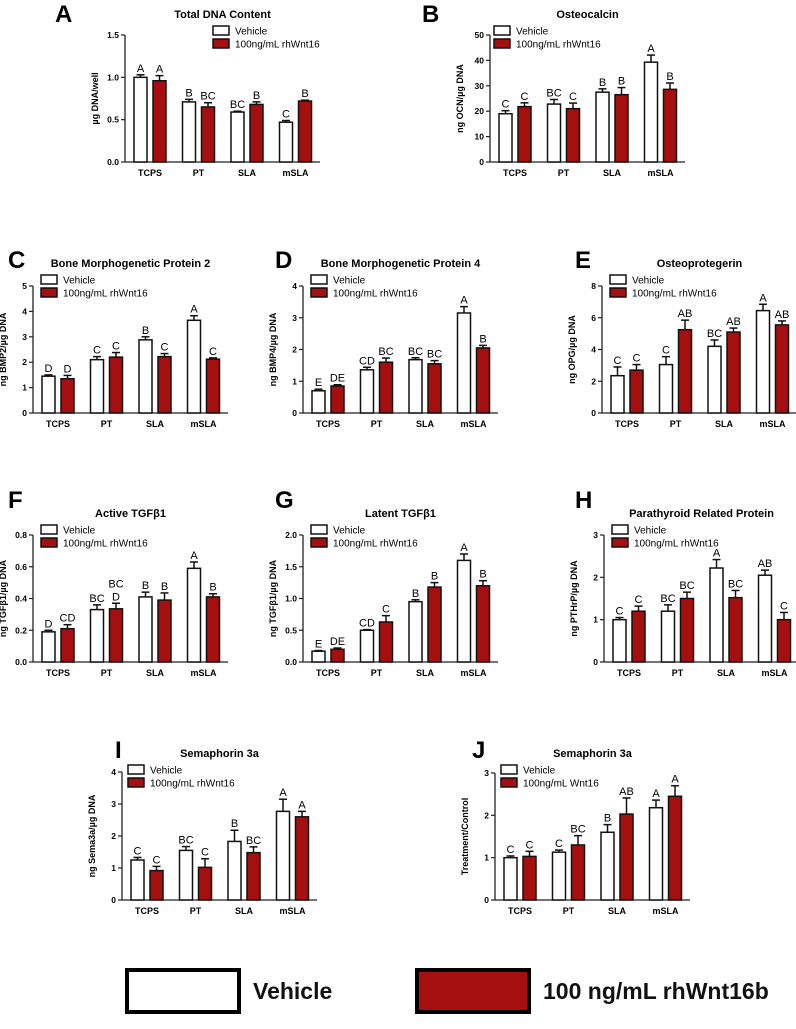 The height and width of the screenshot is (1029, 796). I want to click on y-tick-label: 20, so click(480, 111).